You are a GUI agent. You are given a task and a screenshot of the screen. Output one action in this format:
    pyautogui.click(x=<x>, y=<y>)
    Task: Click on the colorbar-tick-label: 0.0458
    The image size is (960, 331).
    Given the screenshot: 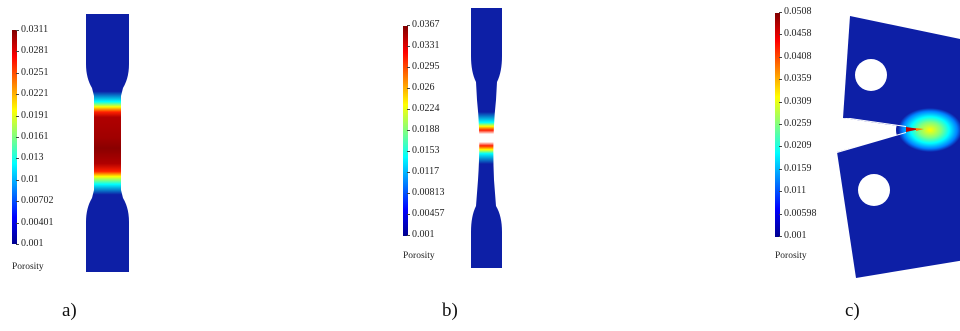 What is the action you would take?
    pyautogui.click(x=795, y=34)
    